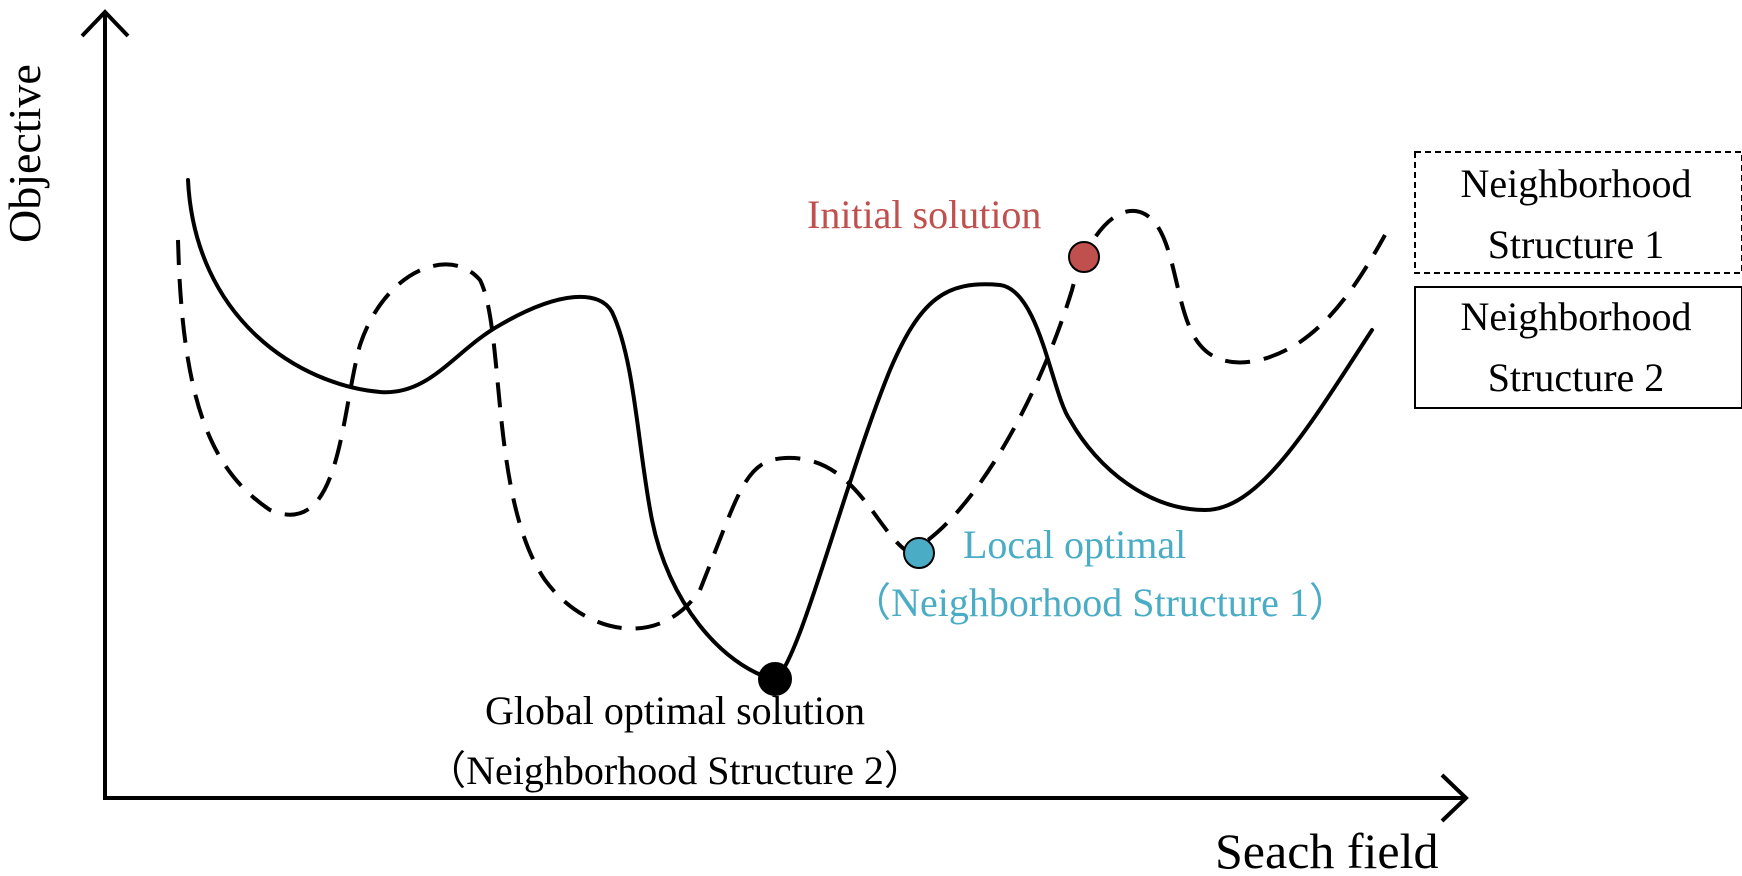 The width and height of the screenshot is (1742, 876). I want to click on initial-solution-marker, so click(1084, 257).